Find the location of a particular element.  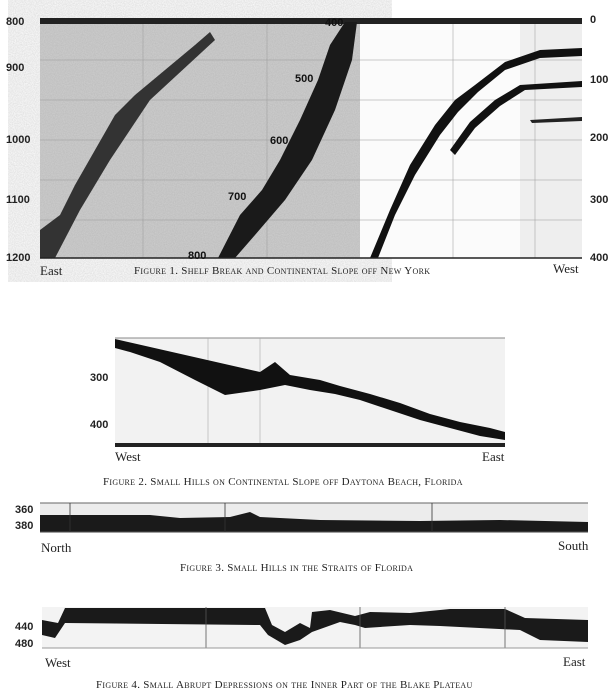

figure-3-record is located at coordinates (314, 517).